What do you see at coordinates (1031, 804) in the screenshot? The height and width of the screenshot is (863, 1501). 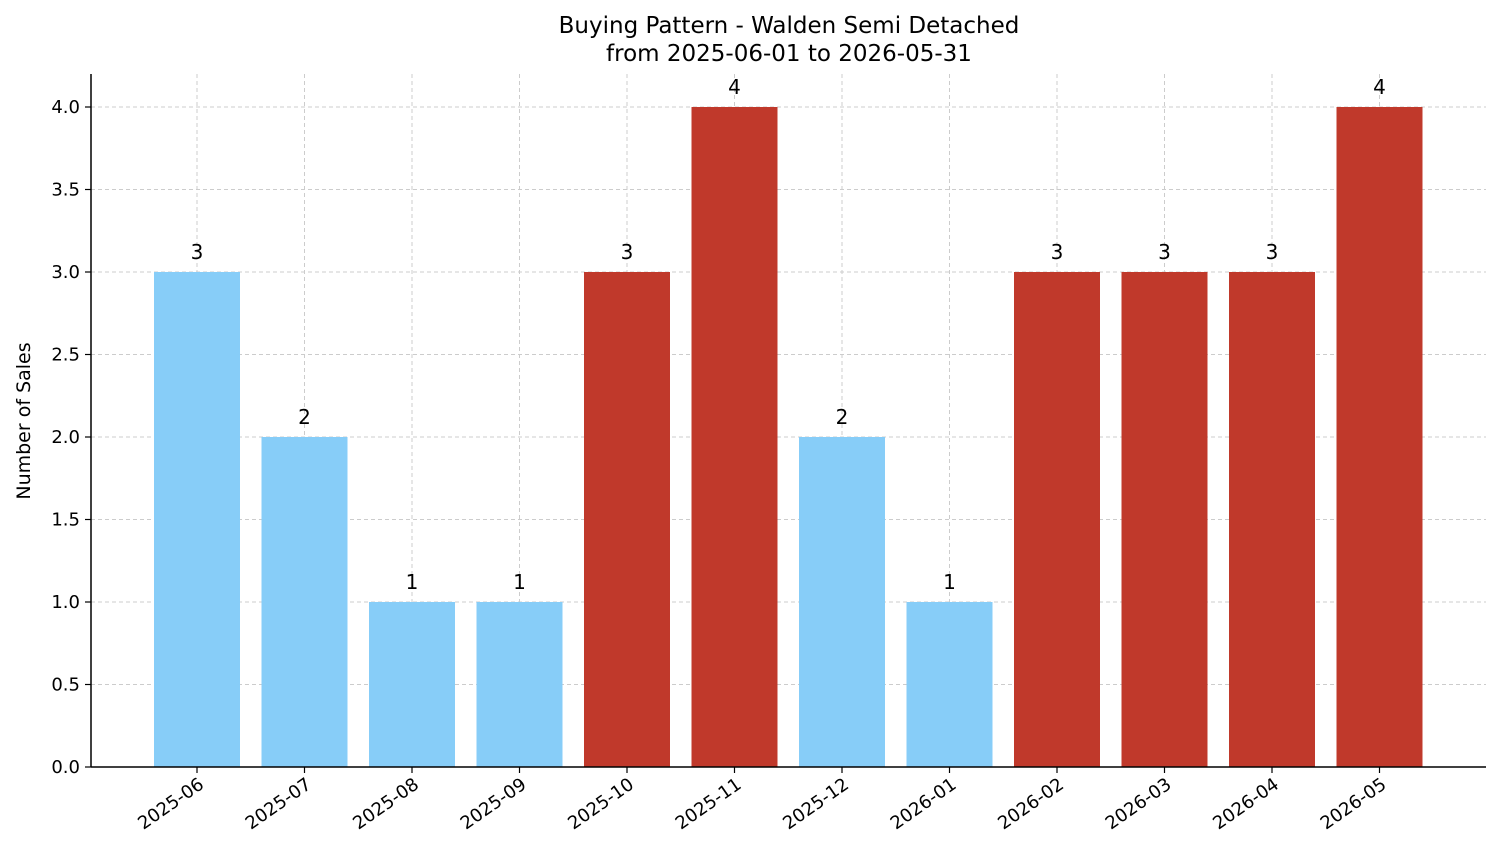 I see `x-tick-label: 2026-02` at bounding box center [1031, 804].